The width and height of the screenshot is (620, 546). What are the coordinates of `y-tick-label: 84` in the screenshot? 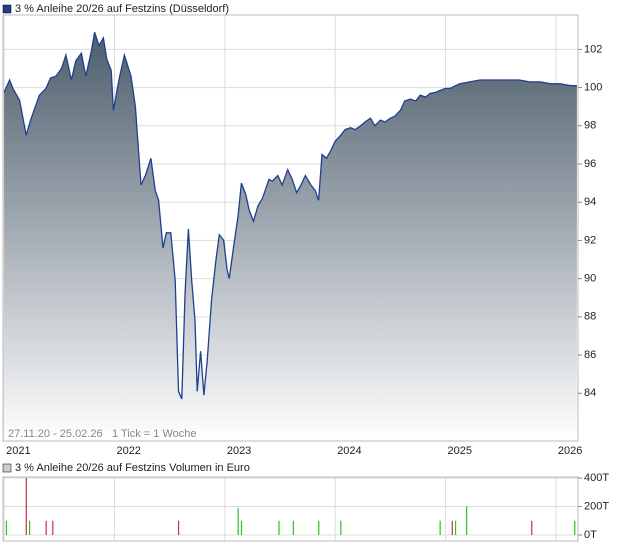 It's located at (590, 393).